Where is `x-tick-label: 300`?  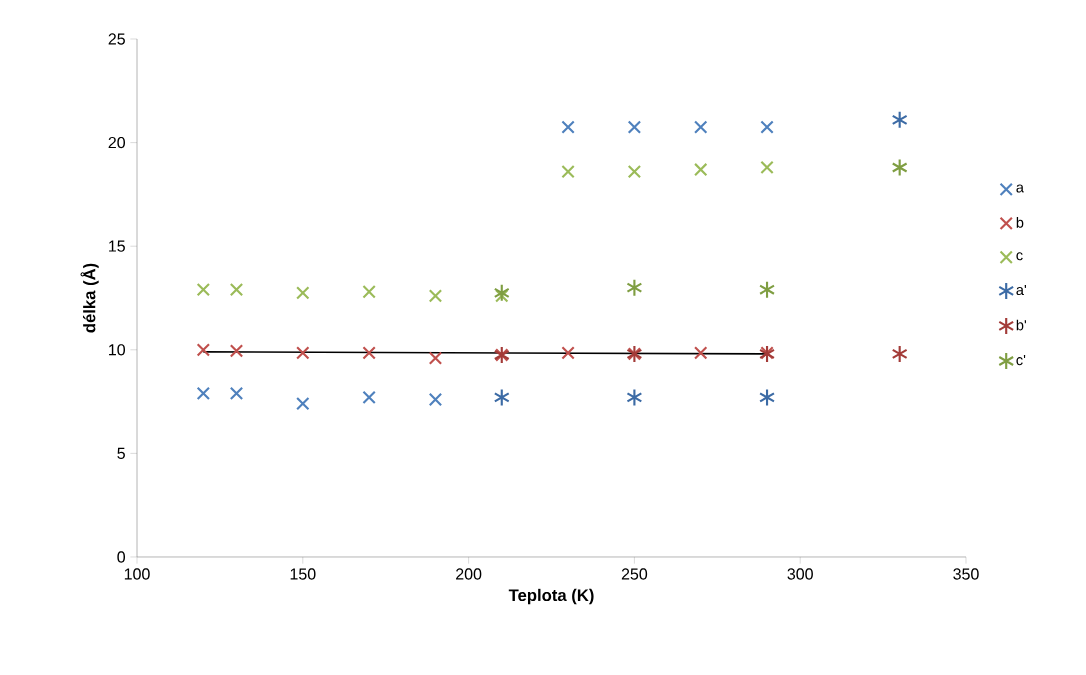 x-tick-label: 300 is located at coordinates (800, 574).